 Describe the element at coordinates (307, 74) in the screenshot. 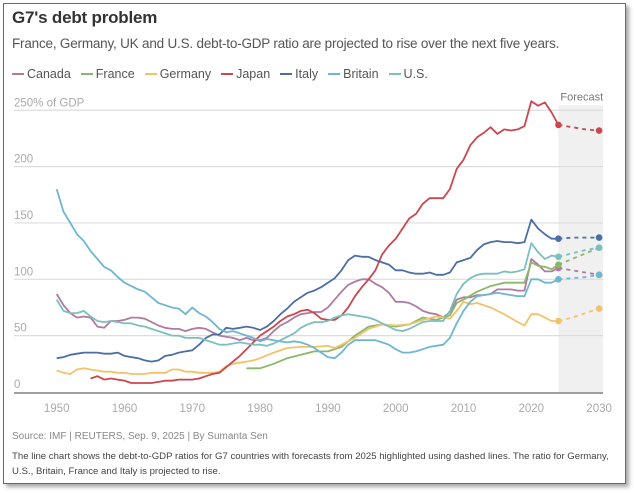

I see `legend-label: Italy` at that location.